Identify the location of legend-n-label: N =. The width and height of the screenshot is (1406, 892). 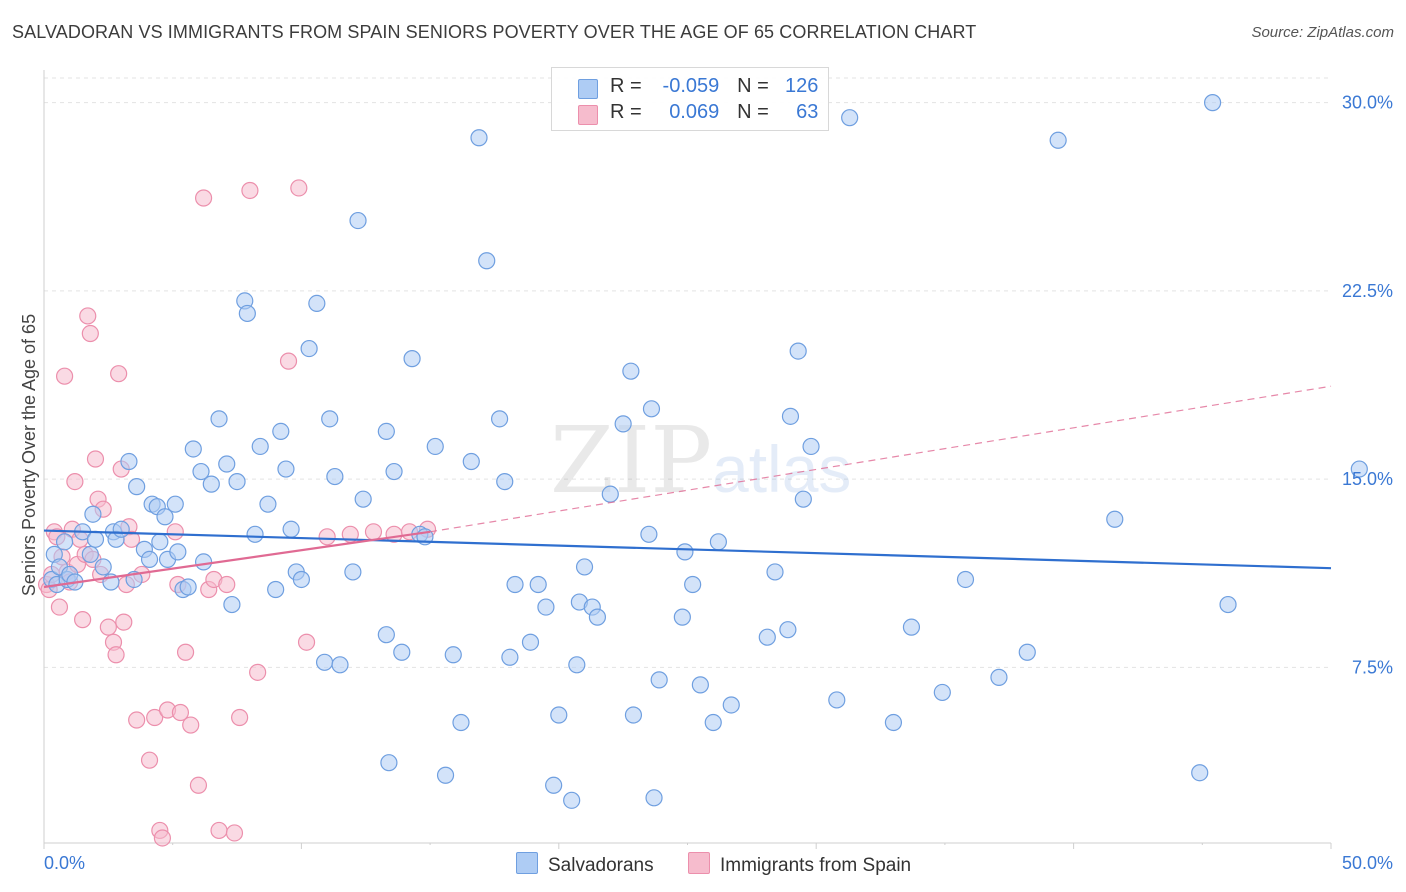
(753, 86).